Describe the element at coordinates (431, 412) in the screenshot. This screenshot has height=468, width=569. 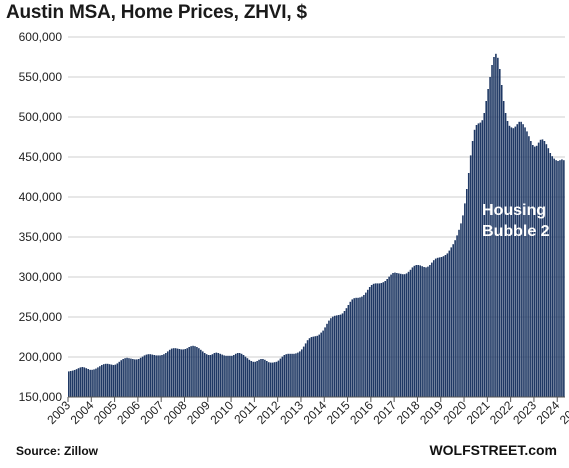
I see `x-tick-label: 2019` at that location.